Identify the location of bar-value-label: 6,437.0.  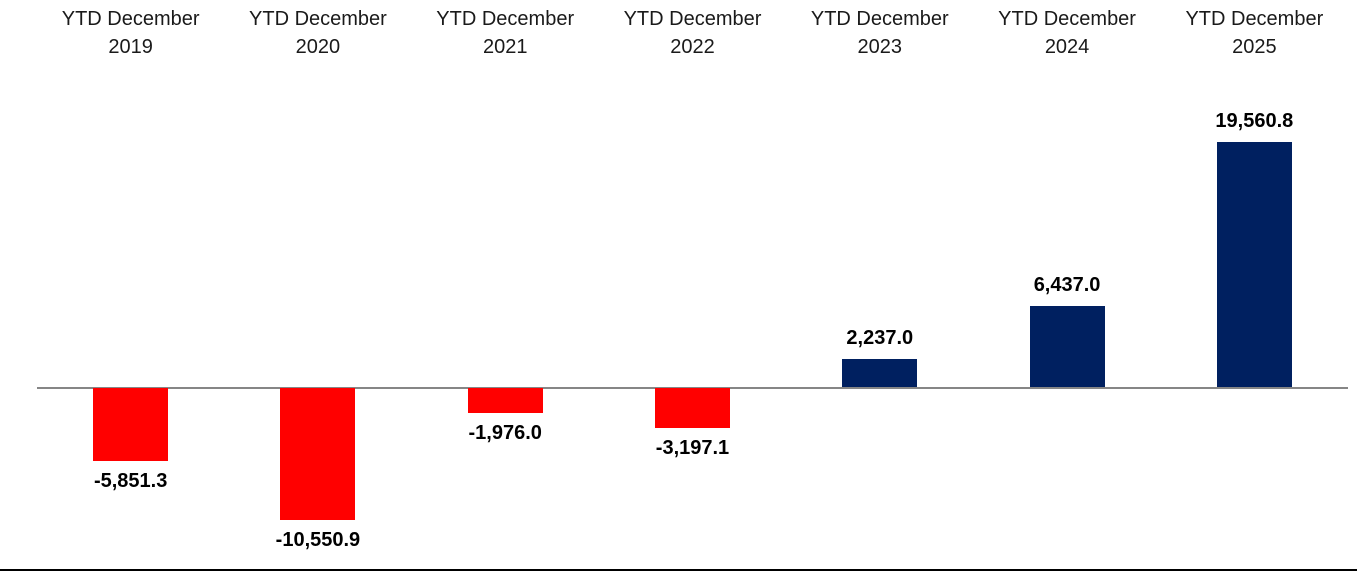
(1067, 285).